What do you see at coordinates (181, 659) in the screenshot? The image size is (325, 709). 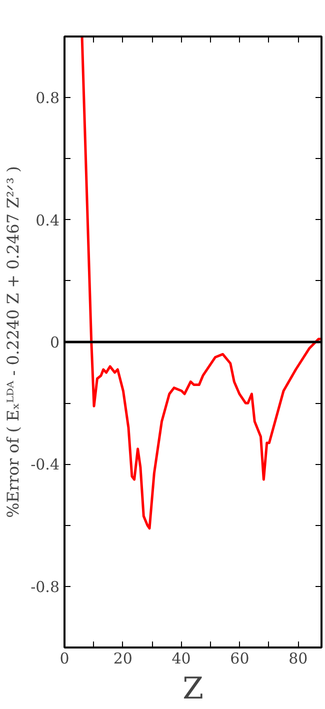 I see `x-tick-label: 40` at bounding box center [181, 659].